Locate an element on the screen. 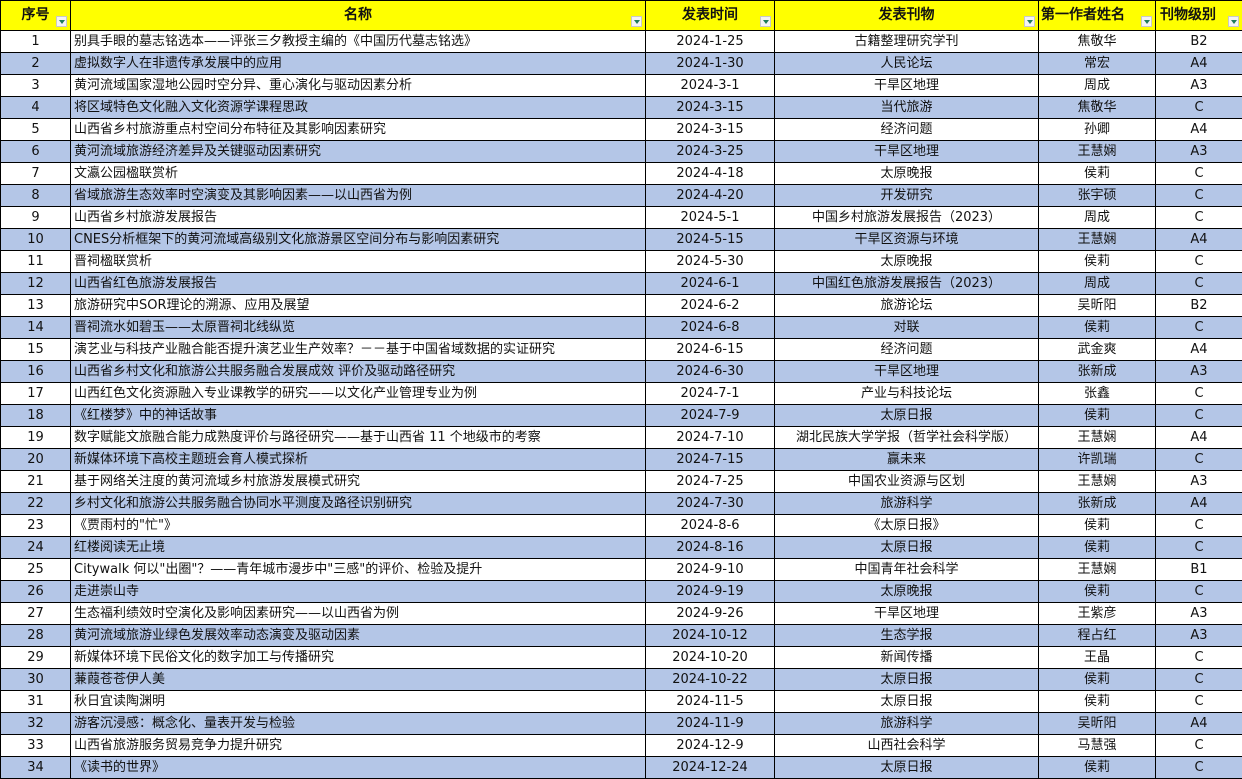 This screenshot has width=1242, height=779. cell-first-author: 孙卿 is located at coordinates (1097, 129).